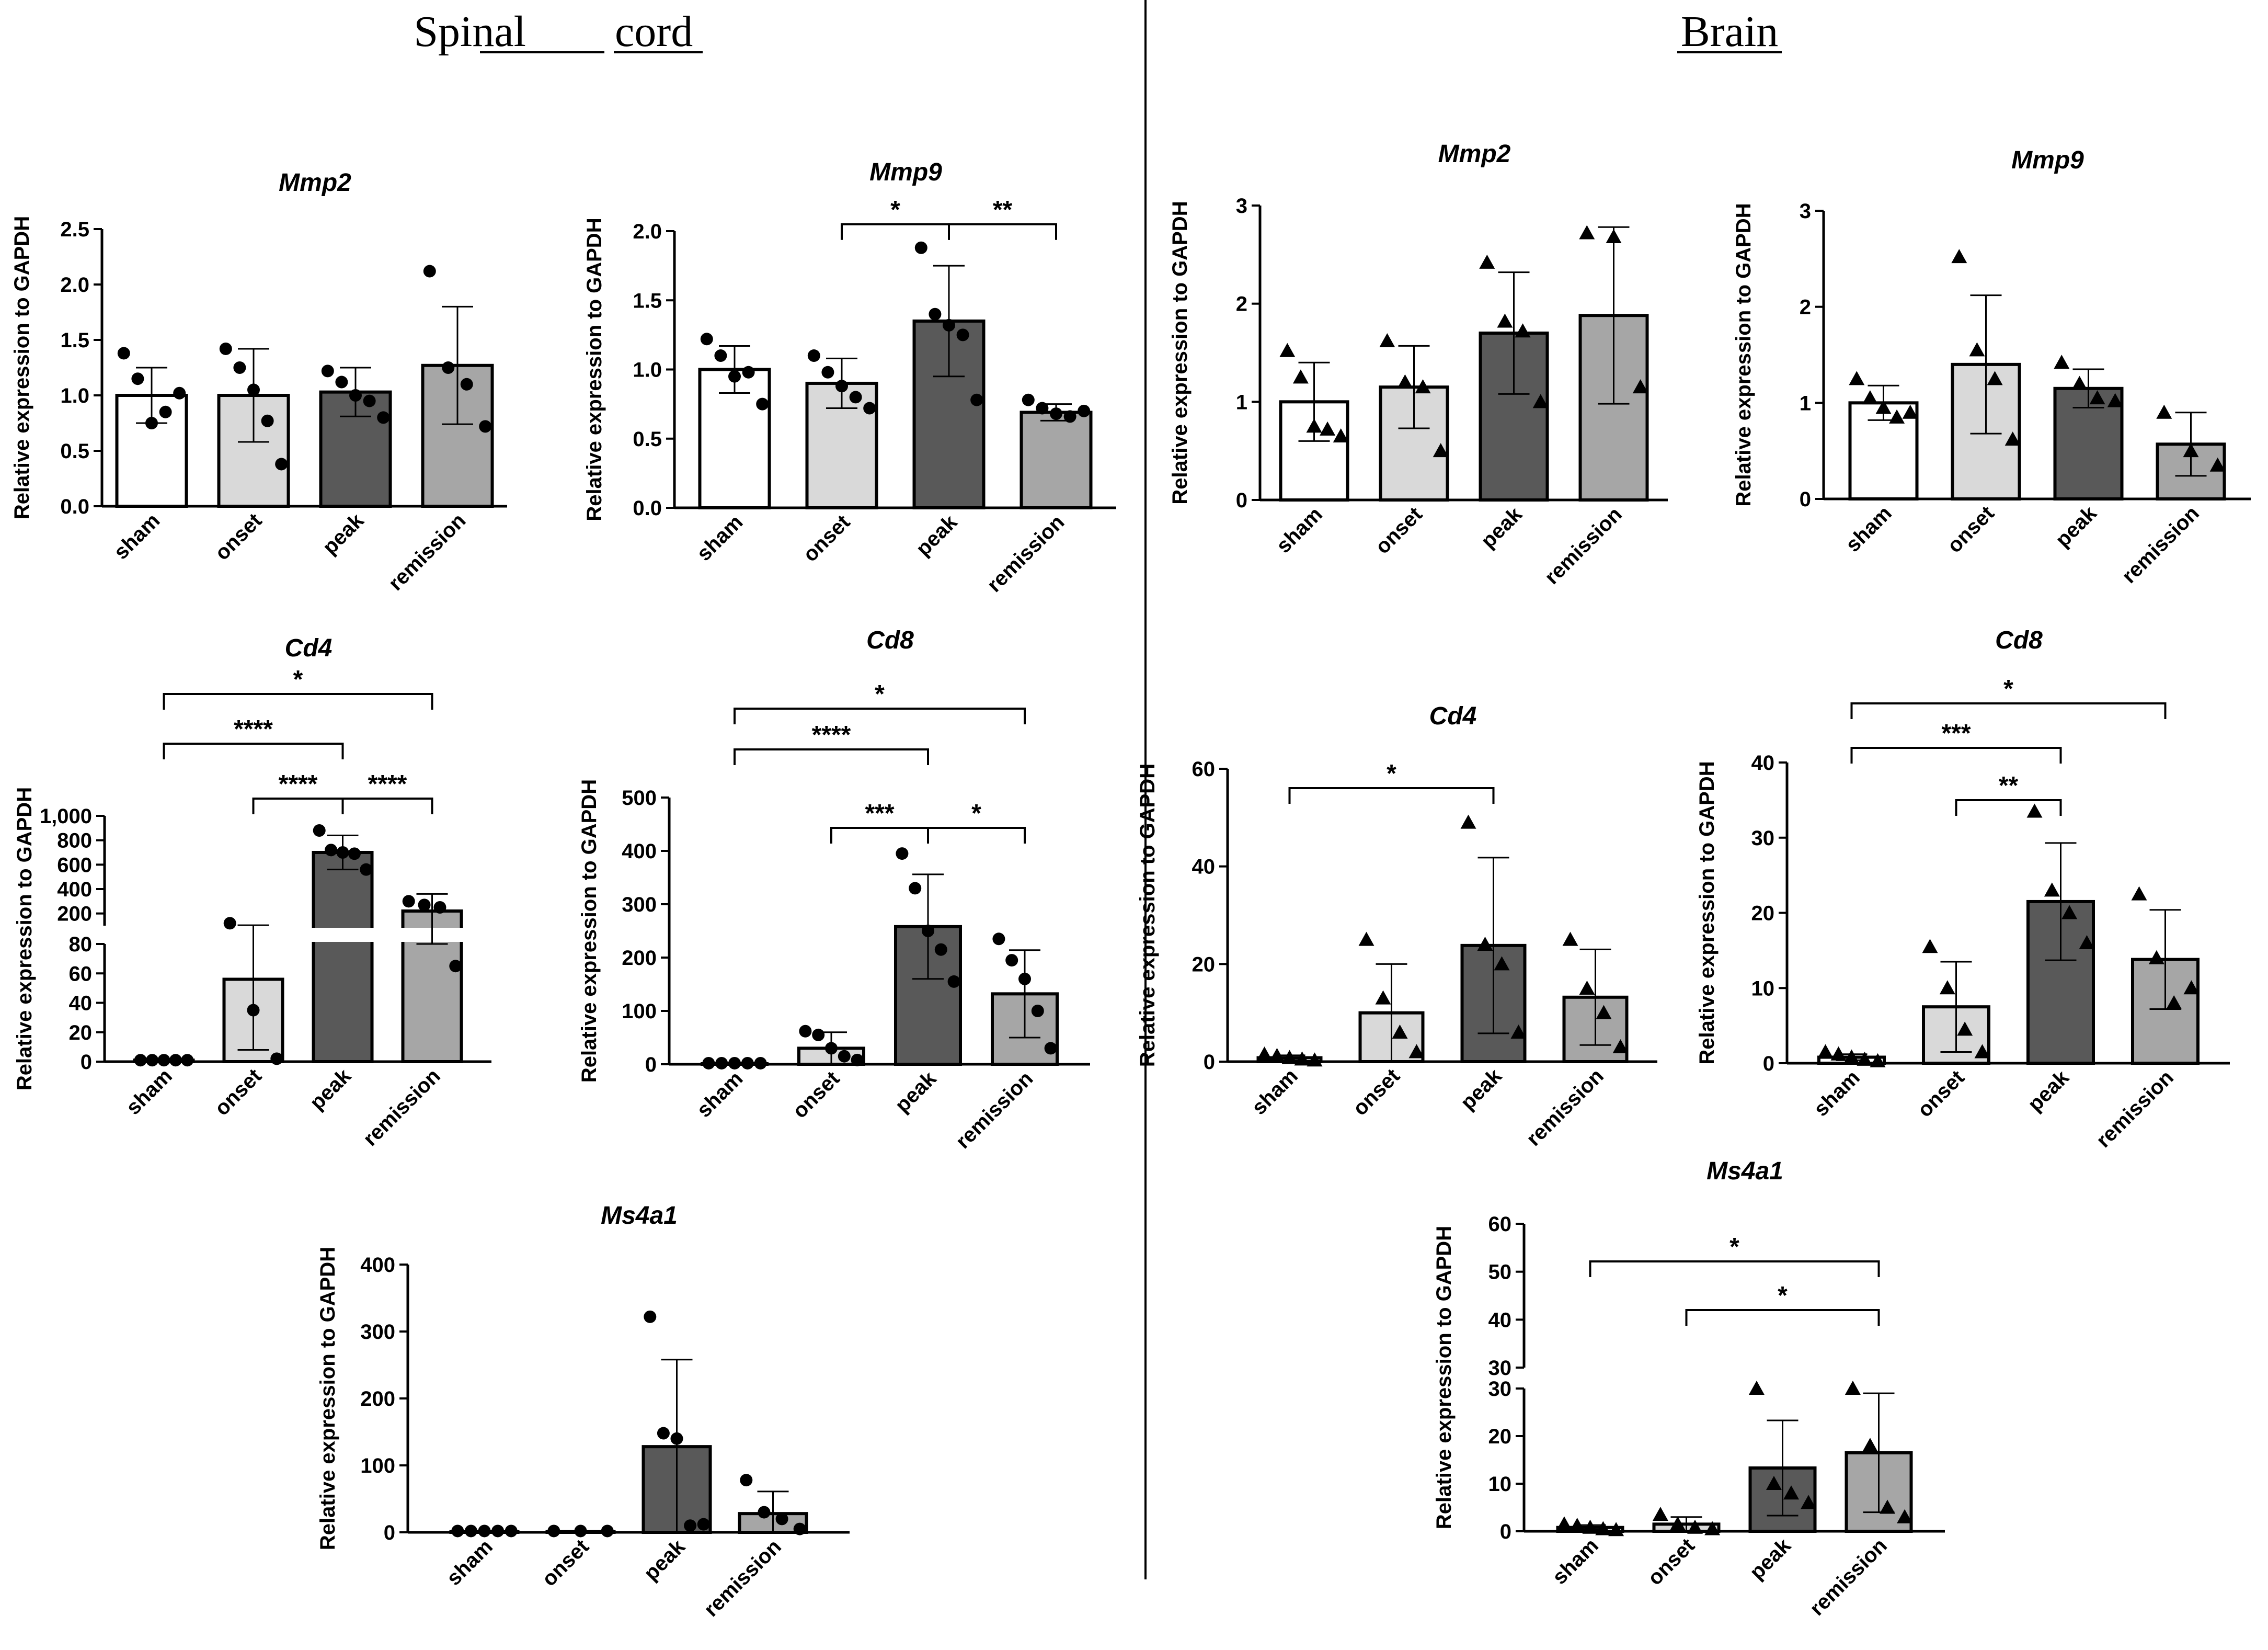 The width and height of the screenshot is (2268, 1650). I want to click on y-tick-label: 3, so click(1805, 212).